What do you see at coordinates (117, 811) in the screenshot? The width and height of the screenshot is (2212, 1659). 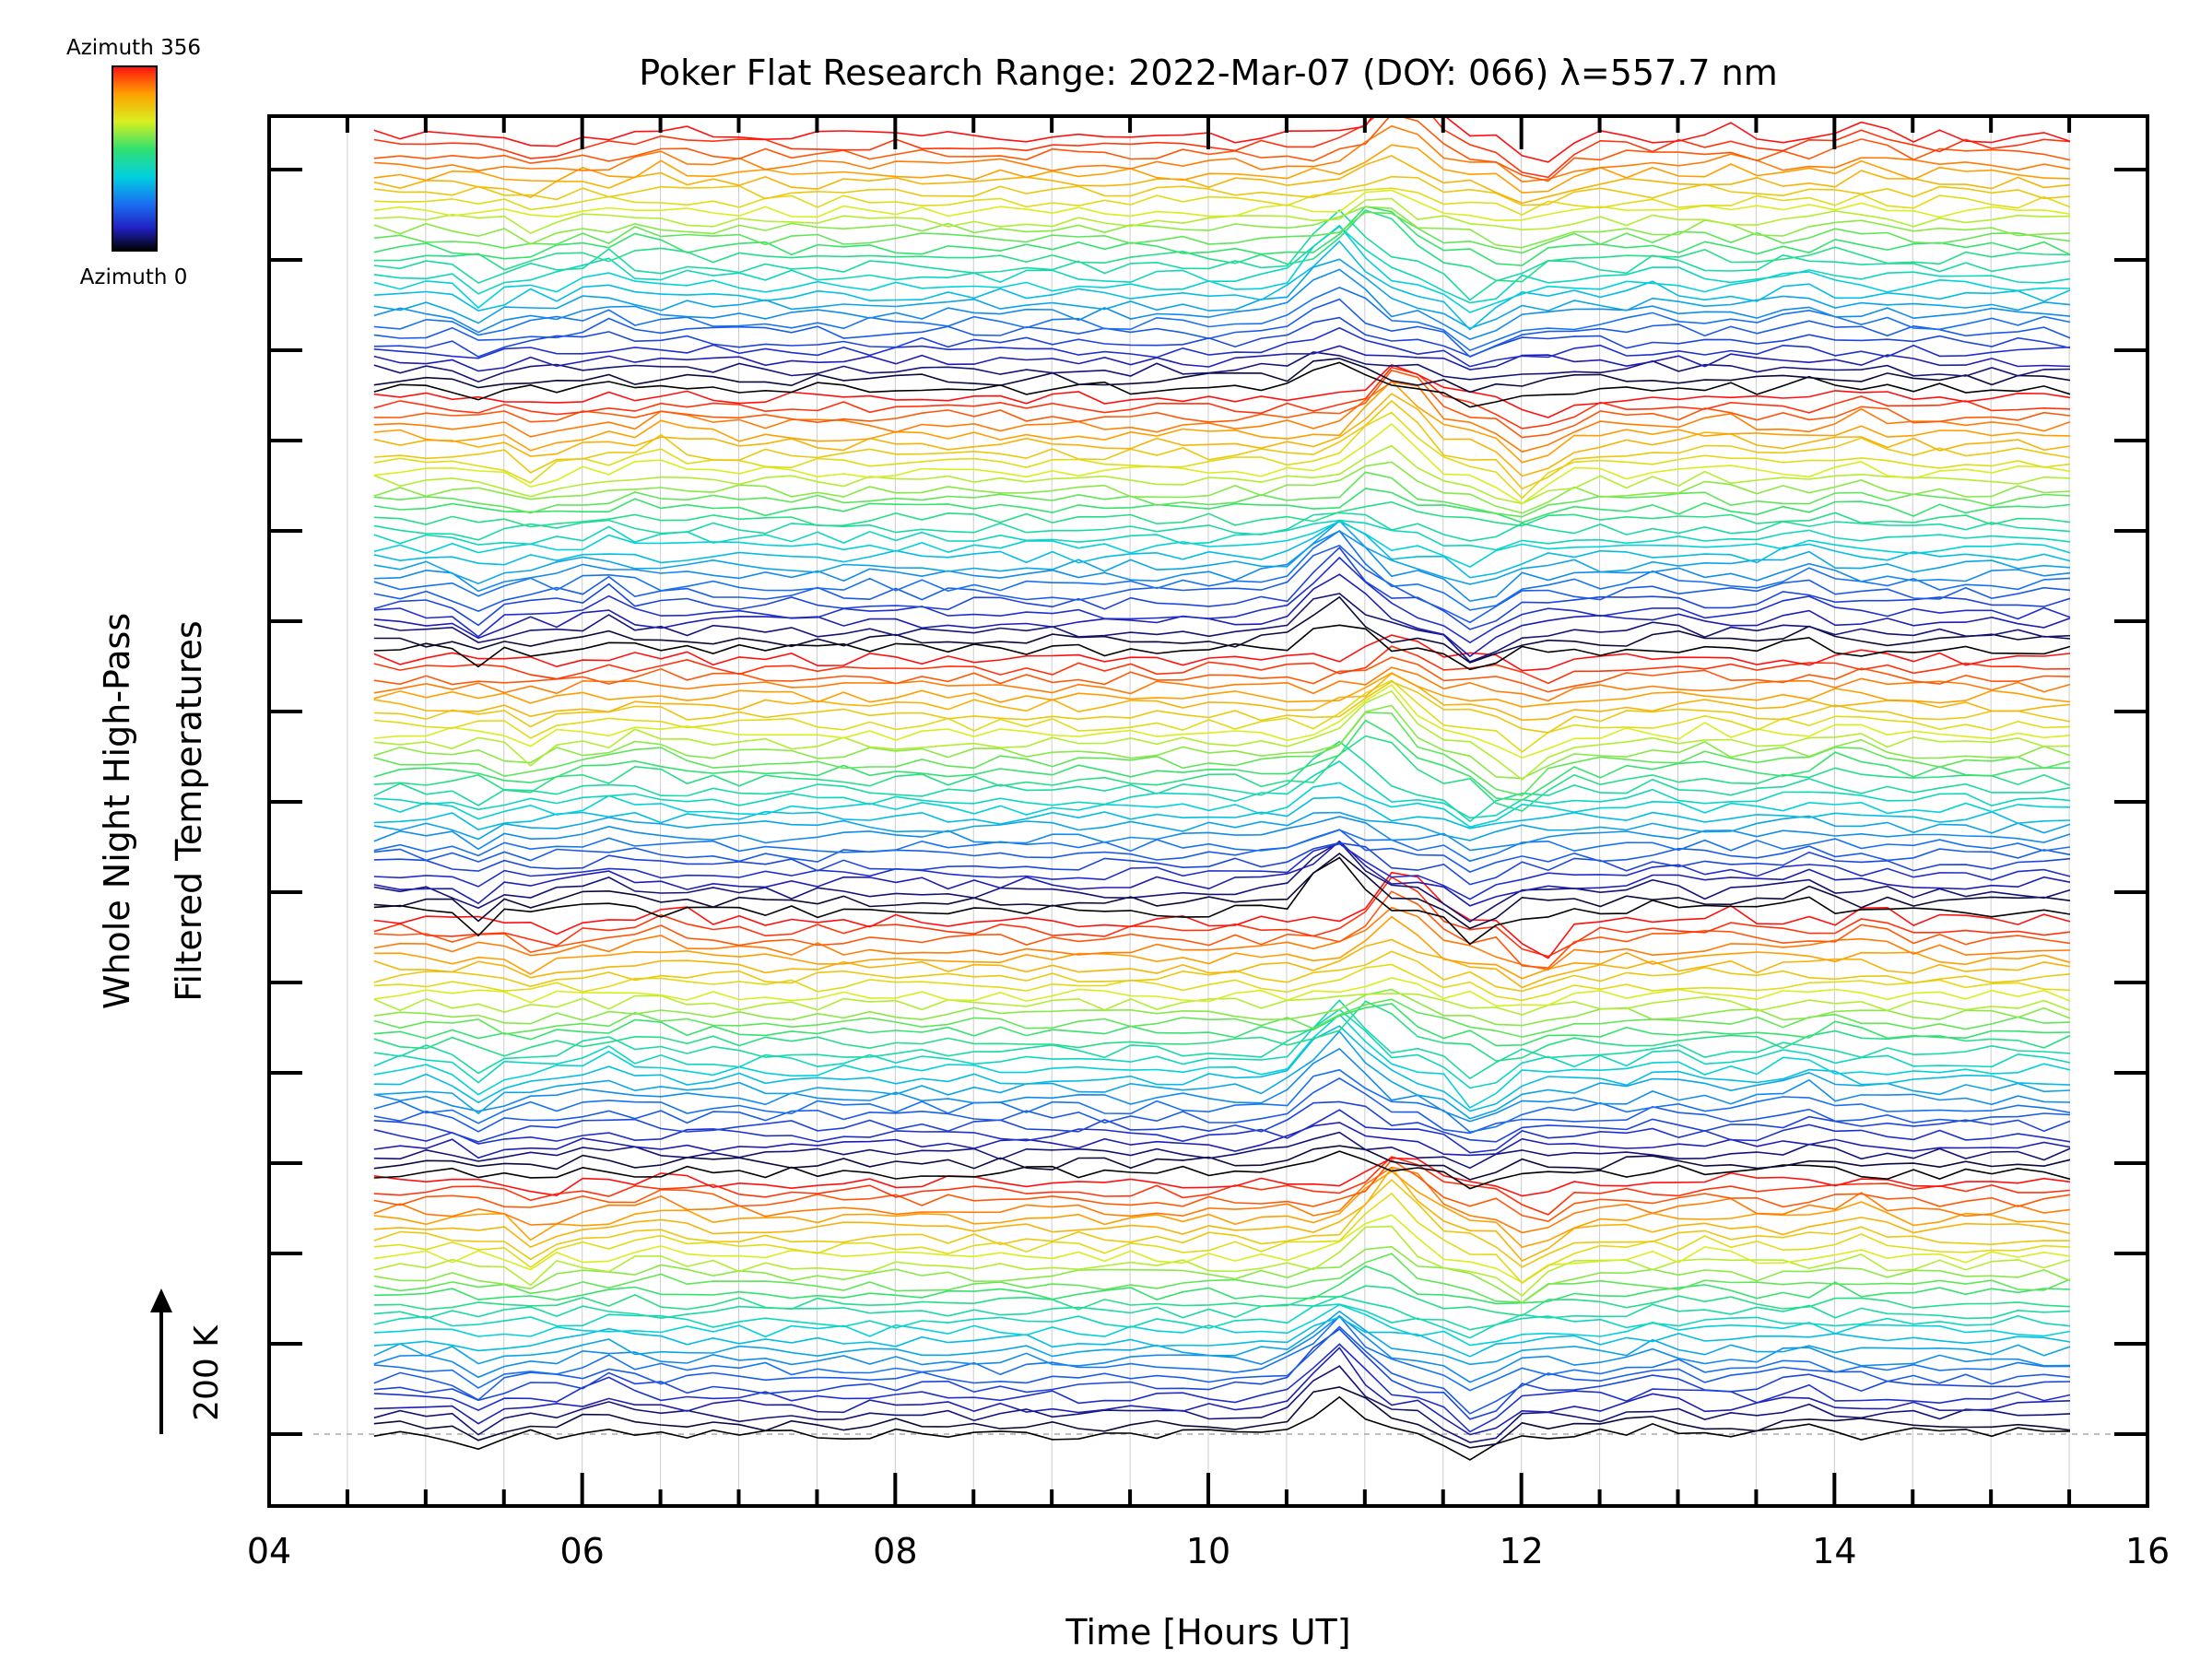 I see `y-axis-label-group: Whole Night High-Pass` at bounding box center [117, 811].